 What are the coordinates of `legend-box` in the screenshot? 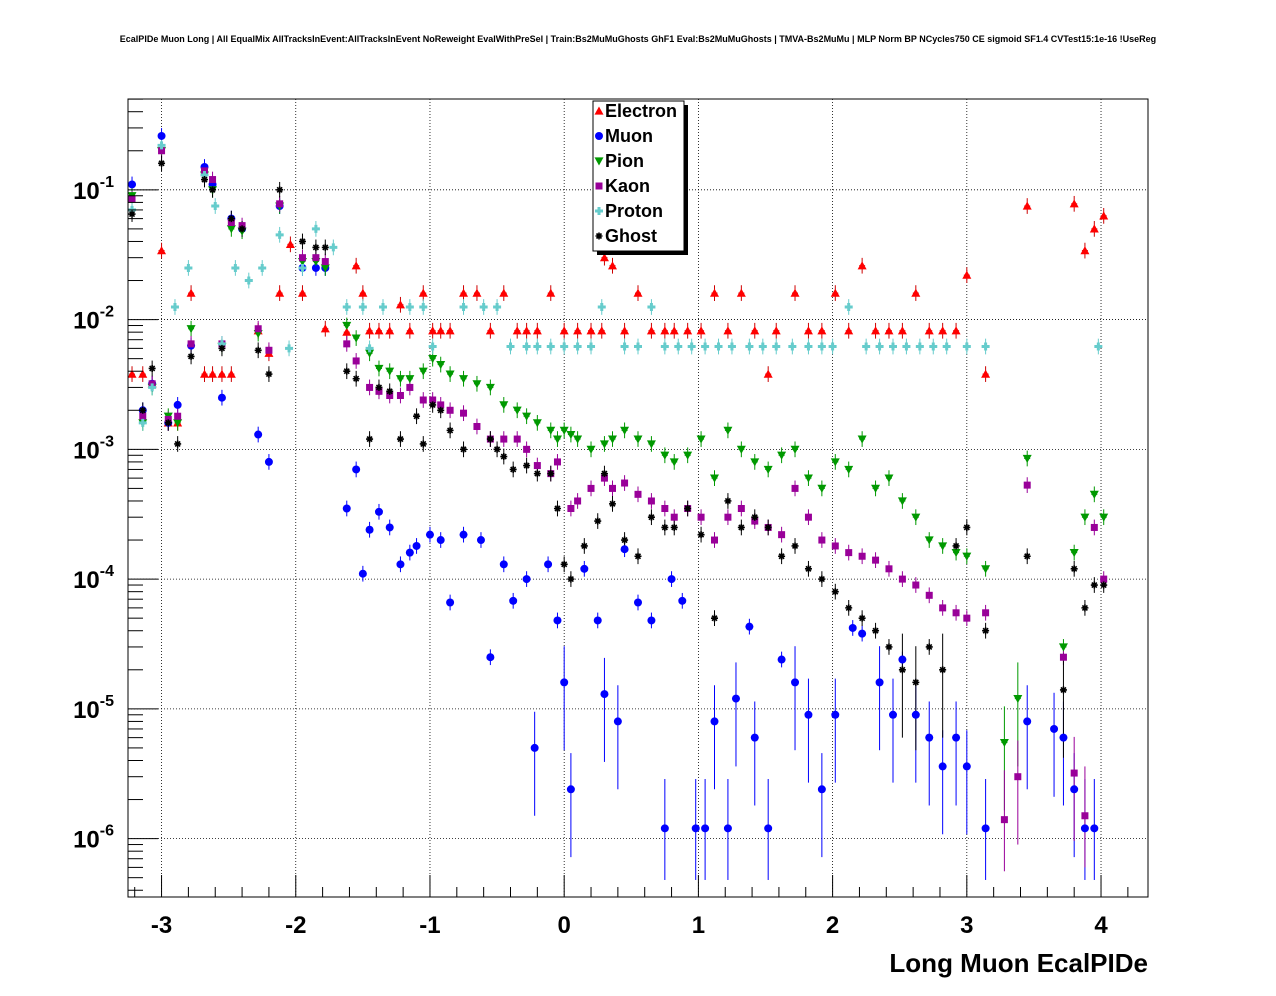 It's located at (638, 176).